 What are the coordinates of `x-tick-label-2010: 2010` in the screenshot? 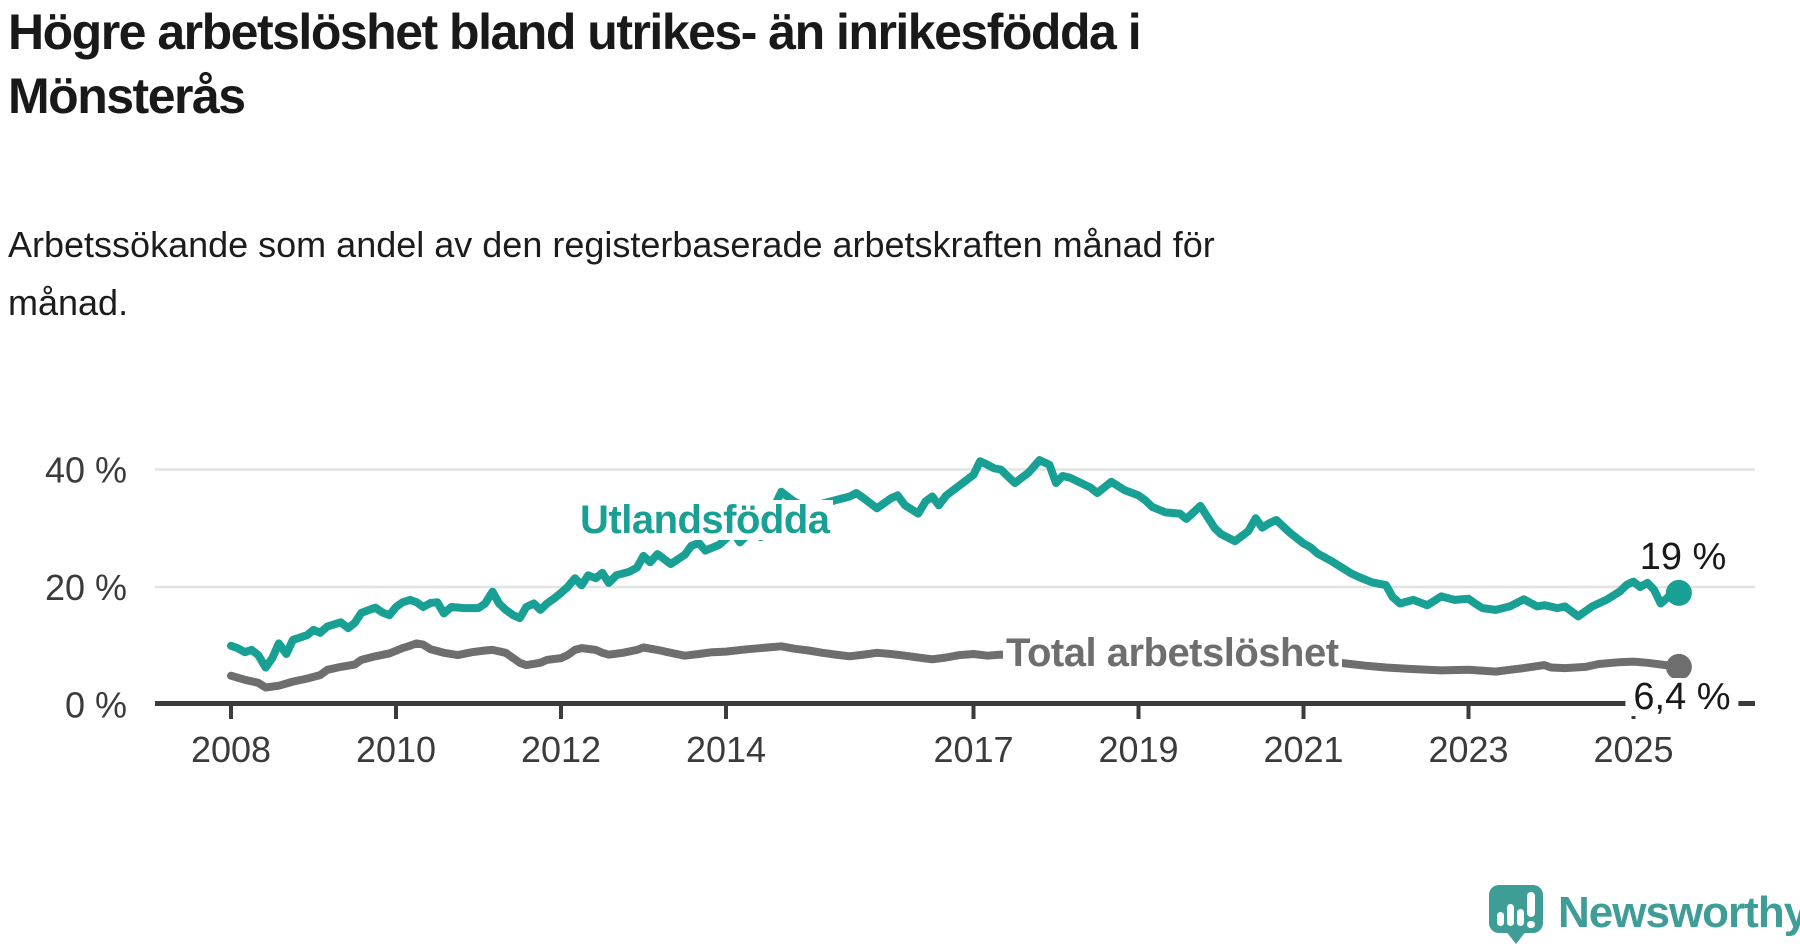 It's located at (396, 749).